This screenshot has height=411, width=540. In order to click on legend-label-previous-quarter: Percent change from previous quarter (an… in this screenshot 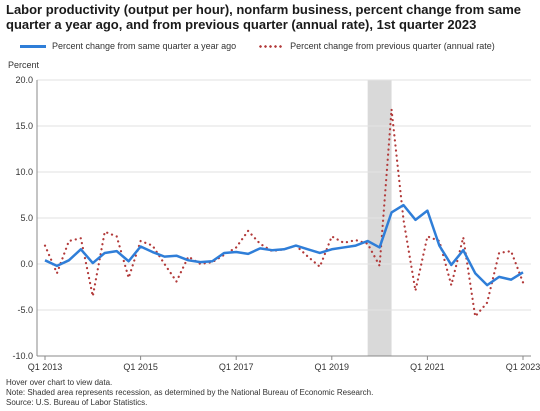, I will do `click(392, 46)`.